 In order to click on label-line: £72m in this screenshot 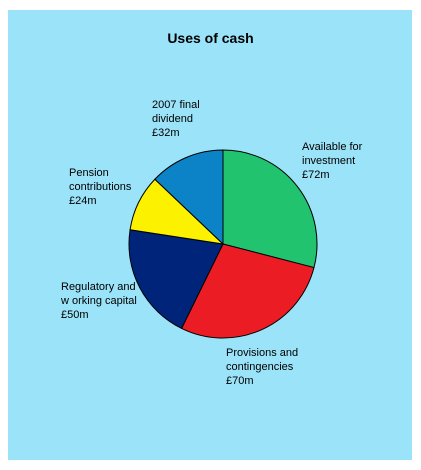, I will do `click(316, 175)`.